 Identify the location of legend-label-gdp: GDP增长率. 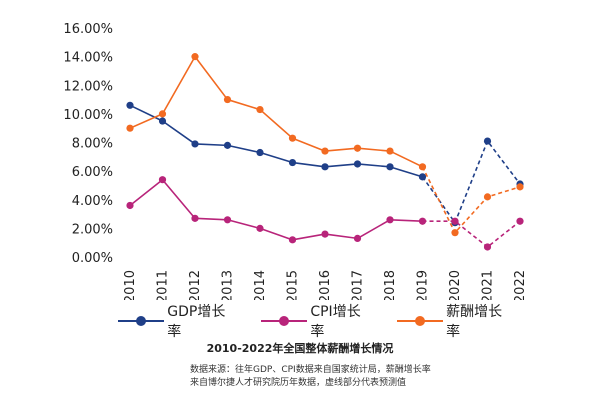
(196, 322).